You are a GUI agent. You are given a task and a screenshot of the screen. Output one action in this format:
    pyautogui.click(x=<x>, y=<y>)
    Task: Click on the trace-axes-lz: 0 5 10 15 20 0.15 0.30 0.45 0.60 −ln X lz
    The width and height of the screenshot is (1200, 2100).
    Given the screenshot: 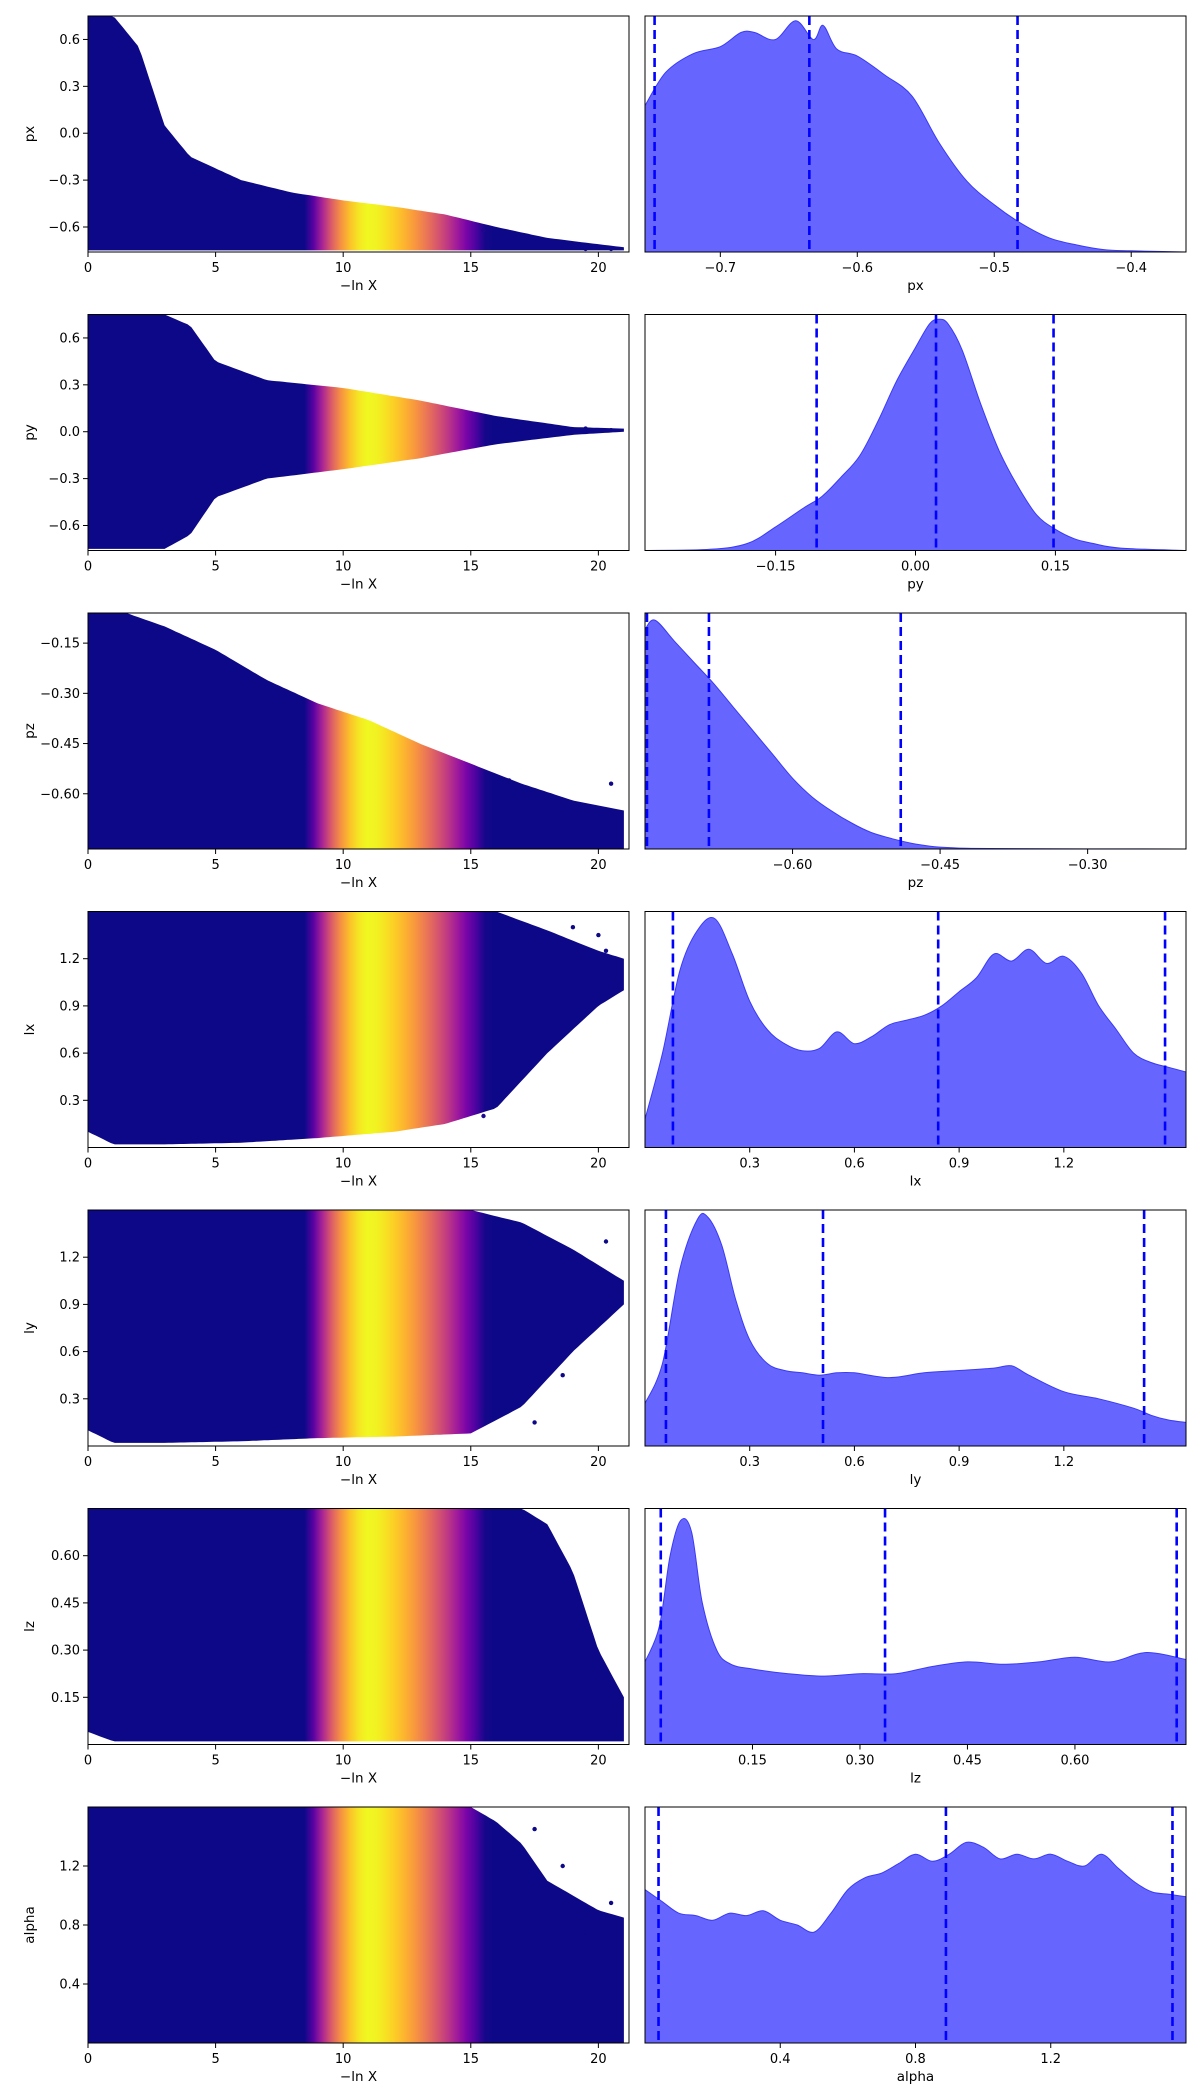 What is the action you would take?
    pyautogui.click(x=326, y=1647)
    